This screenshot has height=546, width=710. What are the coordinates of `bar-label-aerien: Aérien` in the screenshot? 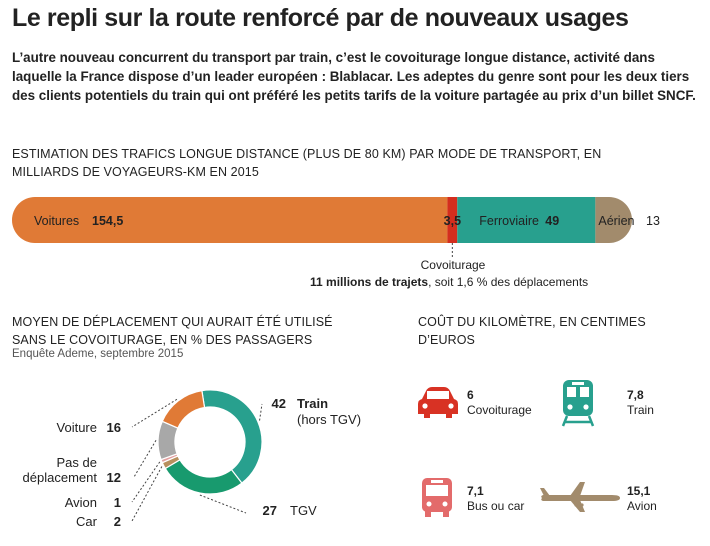 It's located at (616, 221).